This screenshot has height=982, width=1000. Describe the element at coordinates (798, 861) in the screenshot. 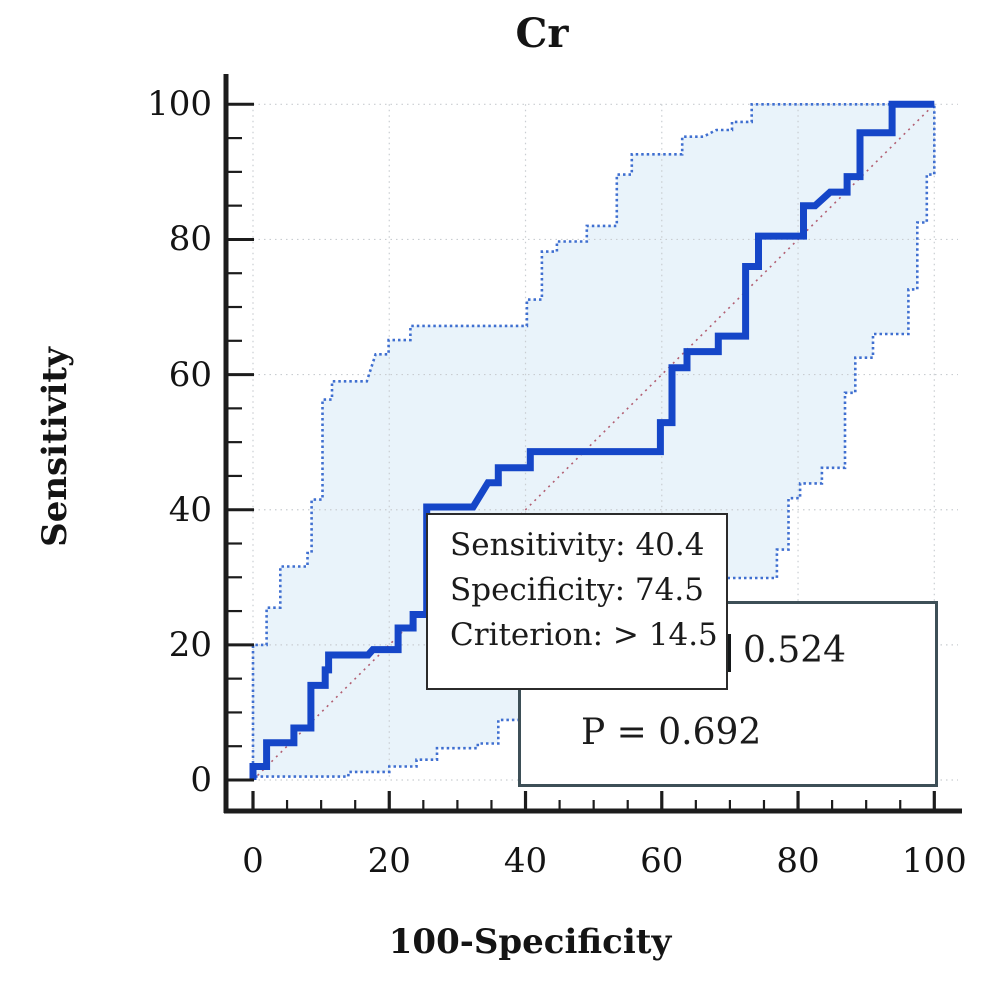

I see `x-tick-label: 80` at that location.